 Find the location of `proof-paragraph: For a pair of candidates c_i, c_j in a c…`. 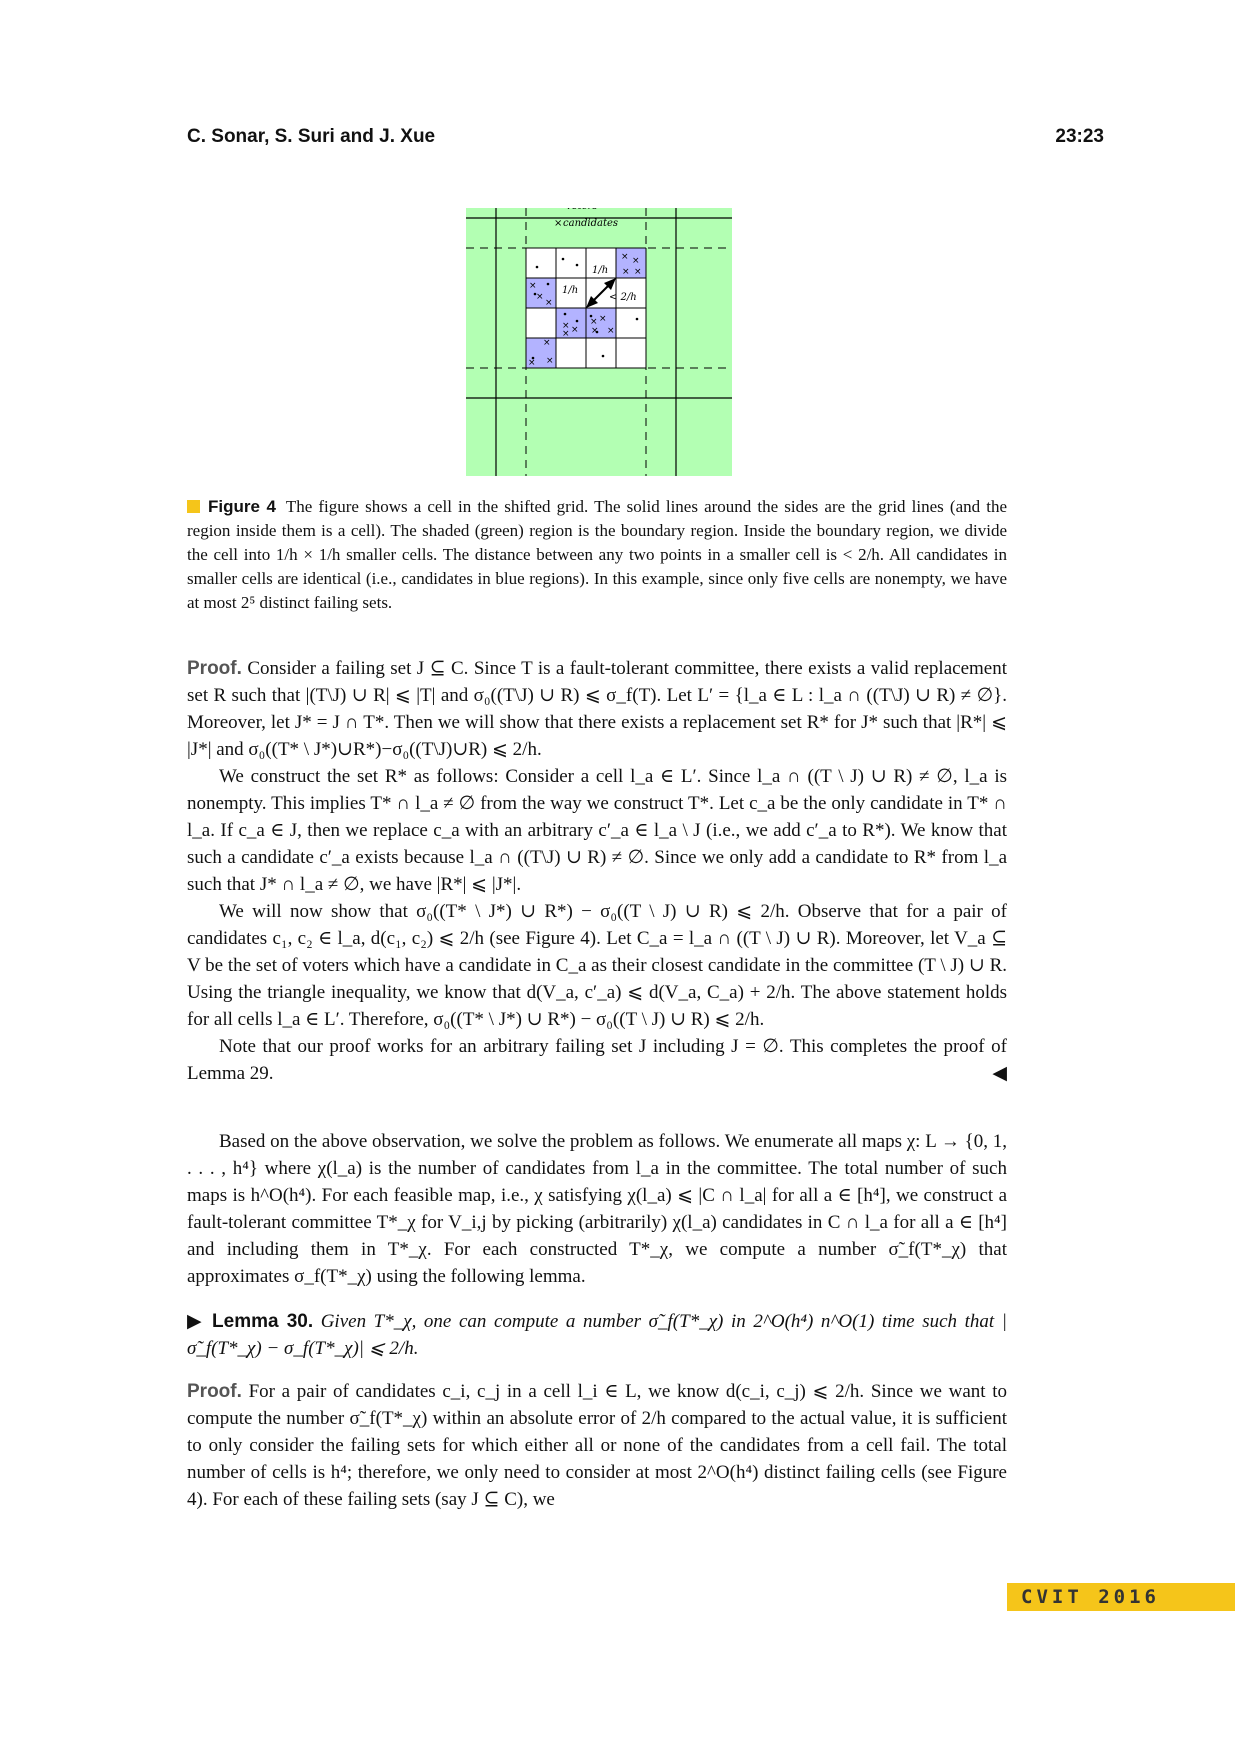

proof-paragraph: For a pair of candidates c_i, c_j in a c… is located at coordinates (597, 1445).